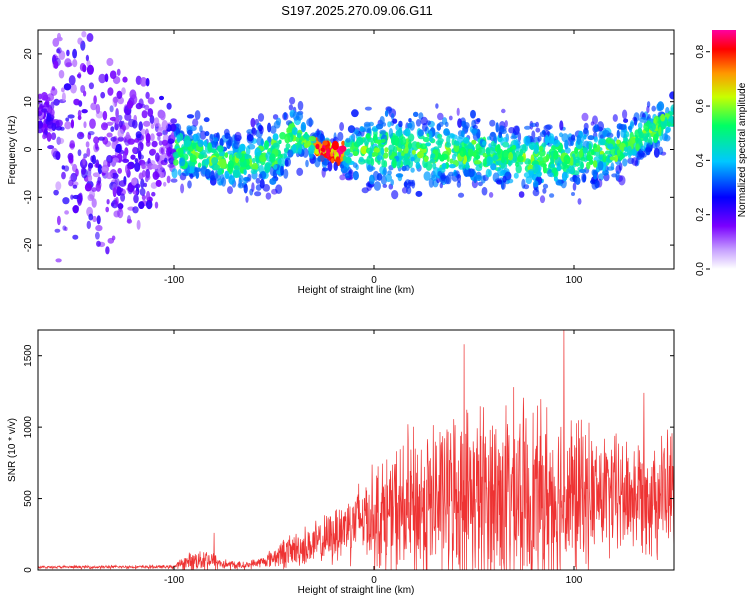  What do you see at coordinates (700, 160) in the screenshot?
I see `colorbar-tick-label: 0.4` at bounding box center [700, 160].